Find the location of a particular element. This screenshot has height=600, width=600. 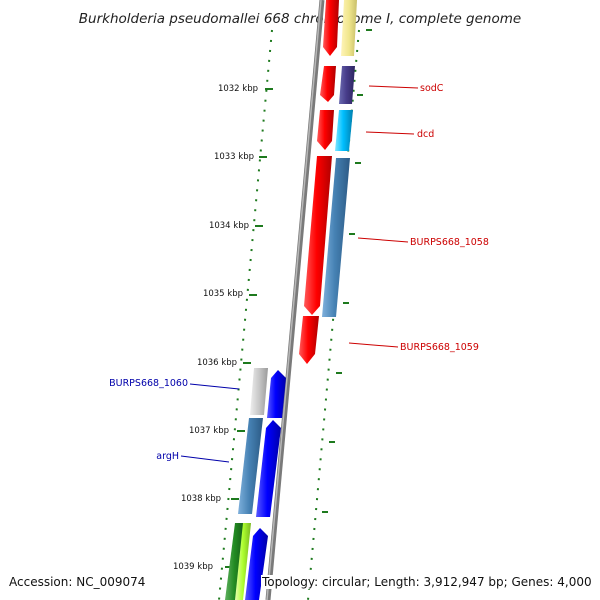

chromosome-backbone-highlight is located at coordinates (294, 300).